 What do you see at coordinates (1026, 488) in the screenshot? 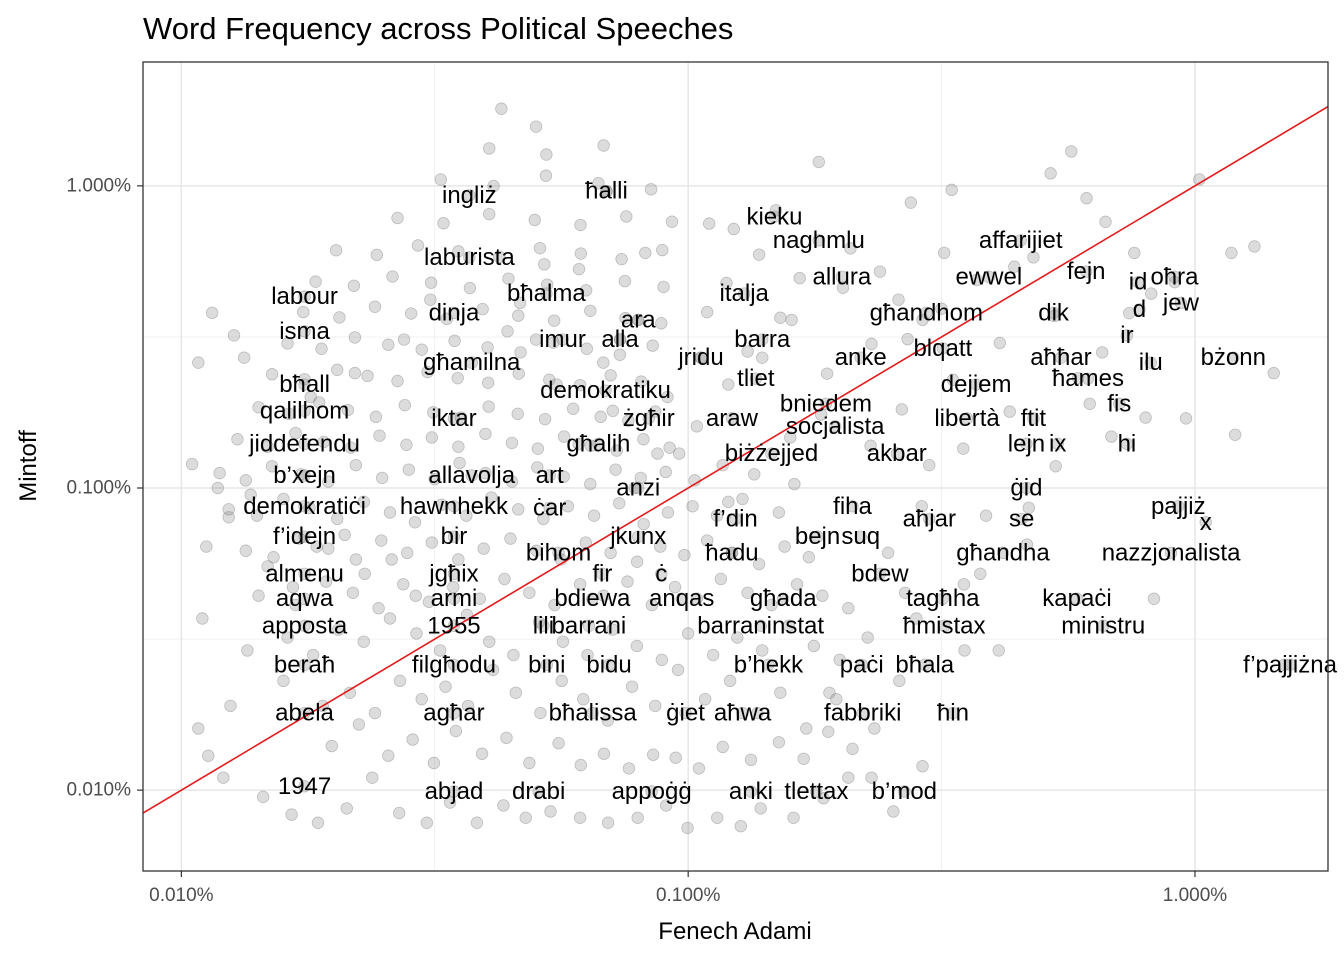
I see `word-label: ġid` at bounding box center [1026, 488].